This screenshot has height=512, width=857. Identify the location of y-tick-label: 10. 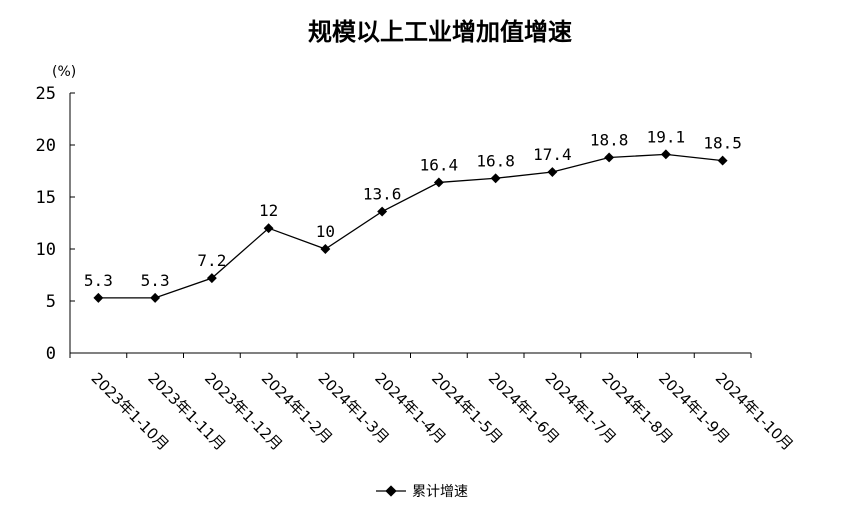
(46, 250).